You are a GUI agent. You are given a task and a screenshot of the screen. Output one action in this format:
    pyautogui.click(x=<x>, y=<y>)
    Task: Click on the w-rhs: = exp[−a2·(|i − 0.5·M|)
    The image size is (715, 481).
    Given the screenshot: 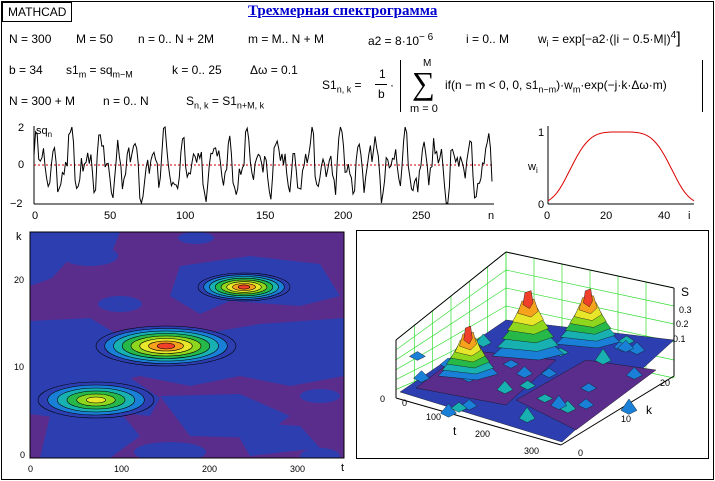 What is the action you would take?
    pyautogui.click(x=611, y=39)
    